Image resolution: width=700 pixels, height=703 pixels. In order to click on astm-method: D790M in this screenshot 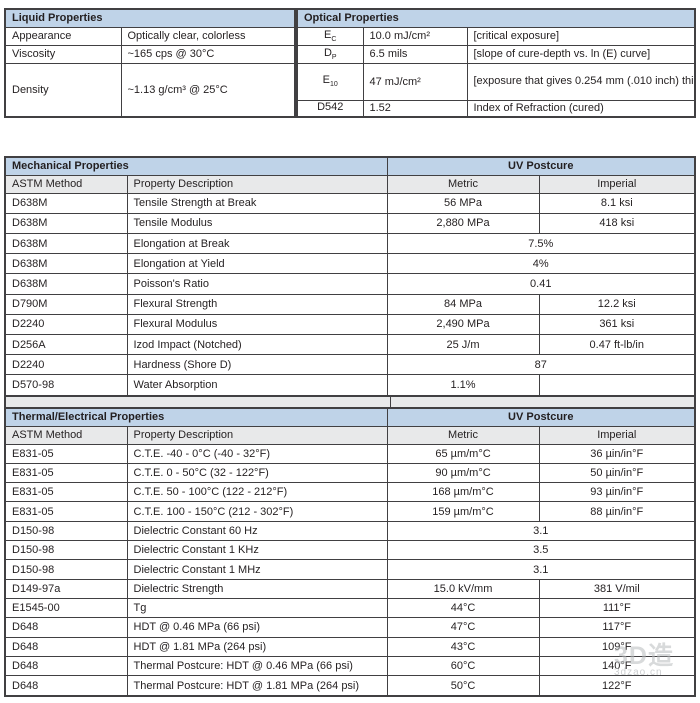, I will do `click(66, 304)`.